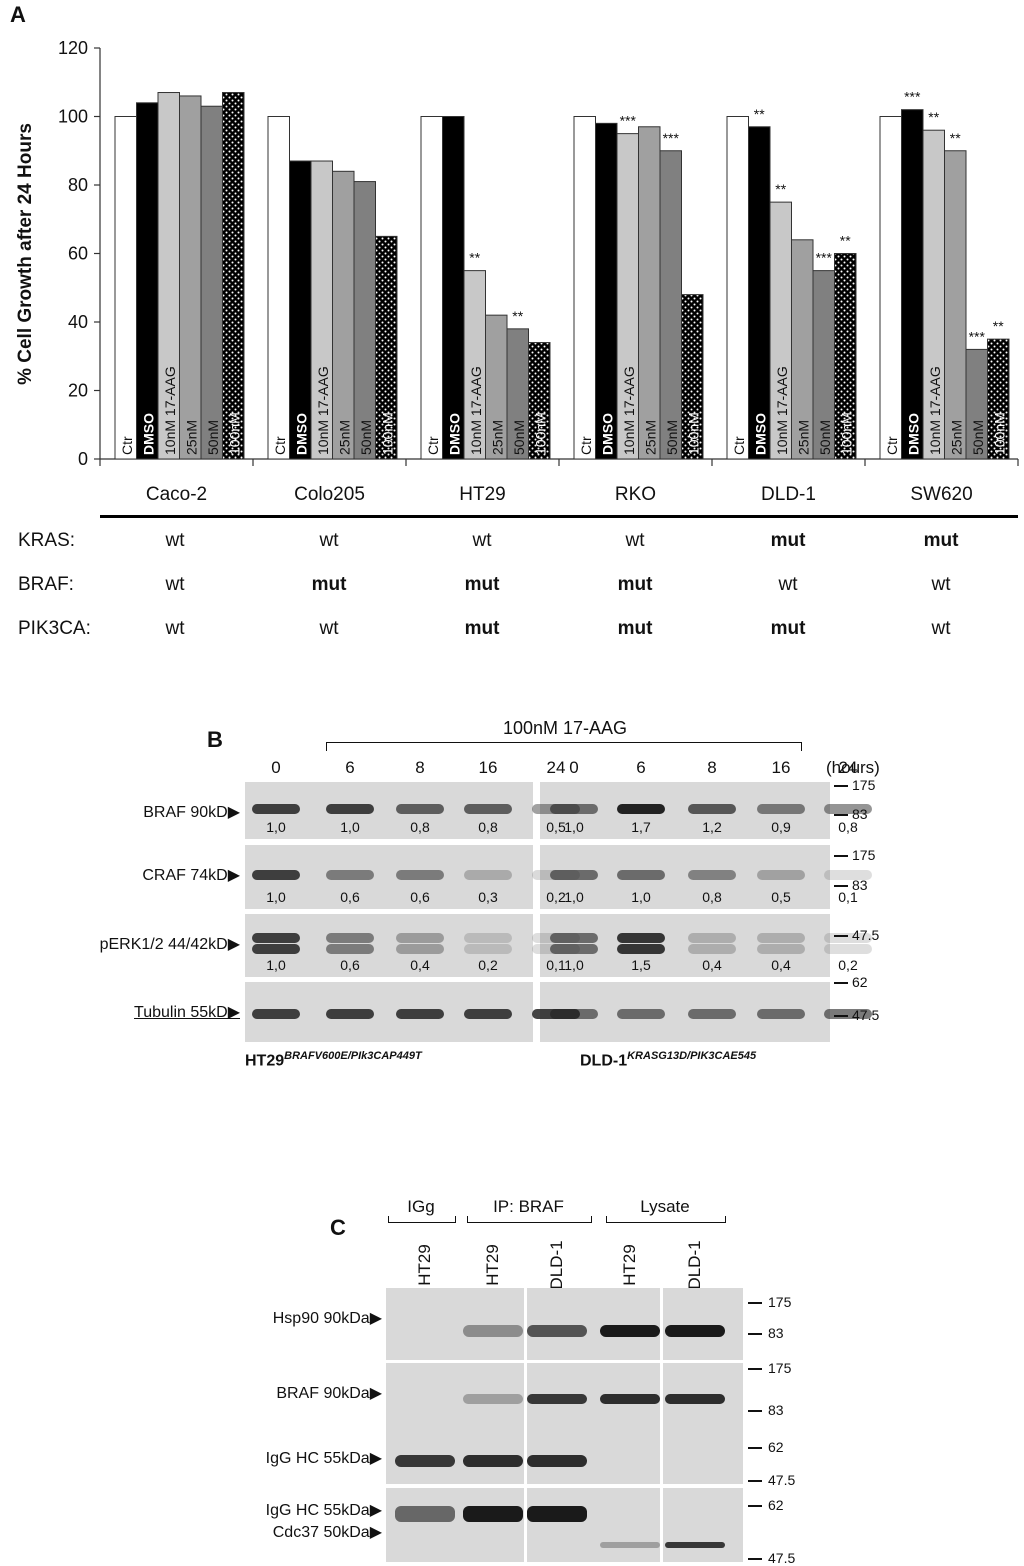  I want to click on densitometry-value: 0,3, so click(488, 897).